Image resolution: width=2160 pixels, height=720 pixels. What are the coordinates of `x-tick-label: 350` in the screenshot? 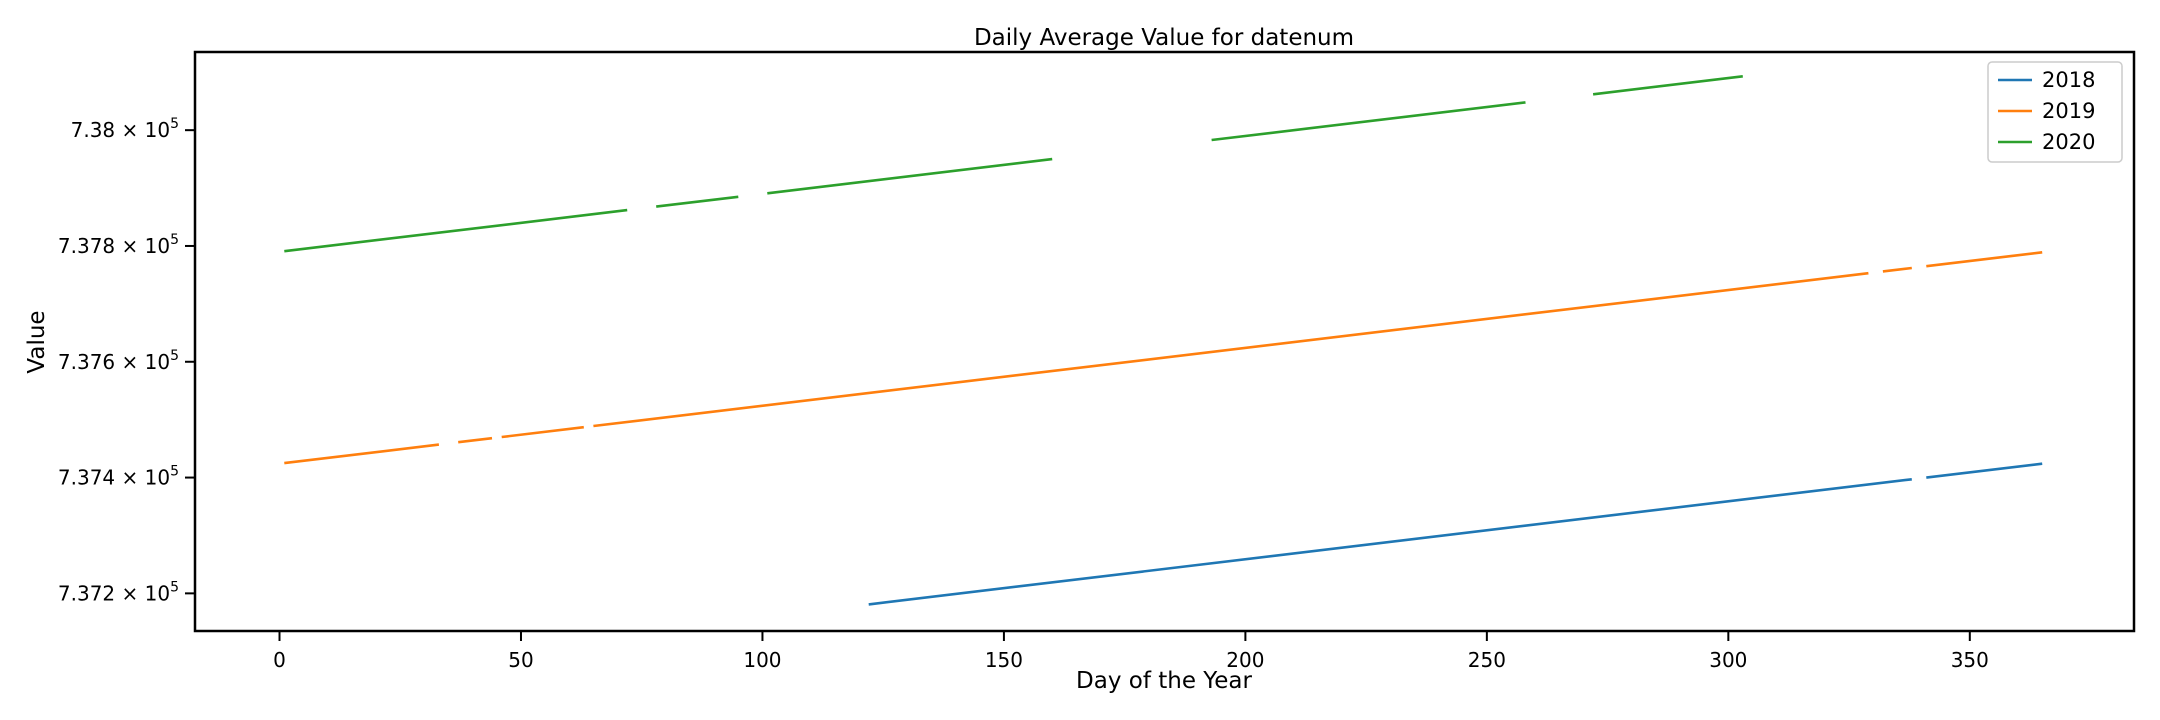 It's located at (1970, 660).